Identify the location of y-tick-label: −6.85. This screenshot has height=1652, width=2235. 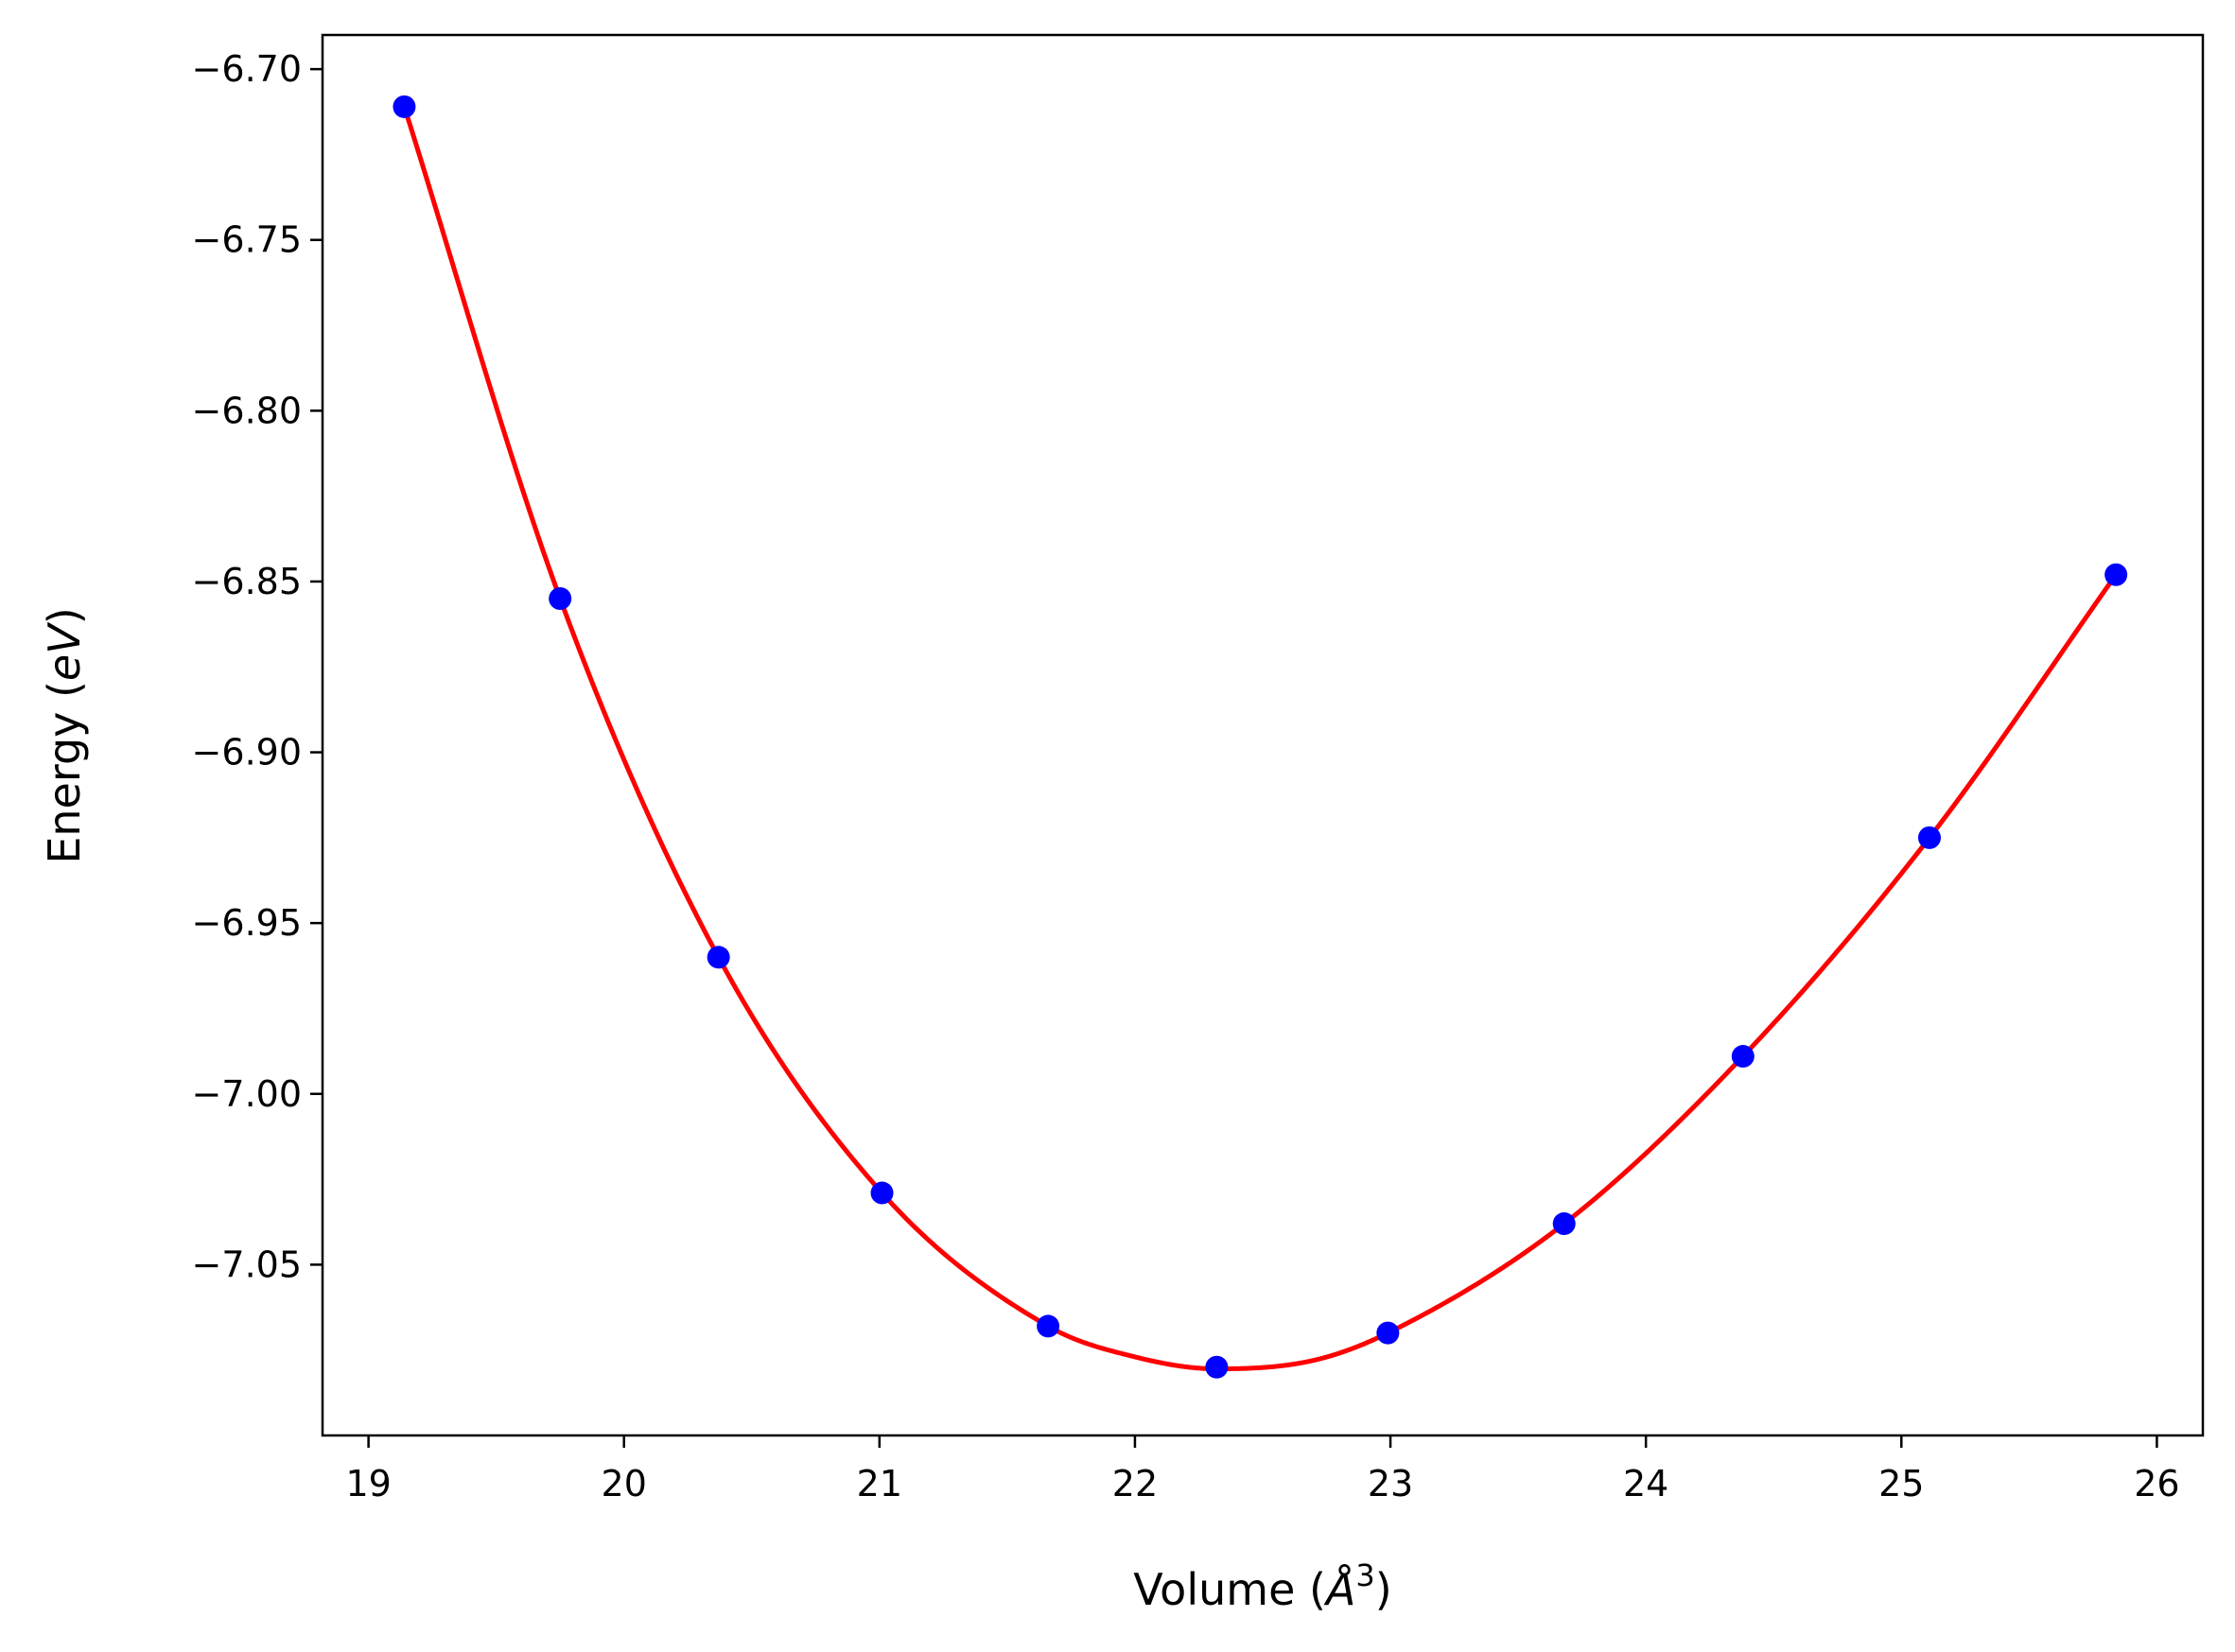
(247, 581).